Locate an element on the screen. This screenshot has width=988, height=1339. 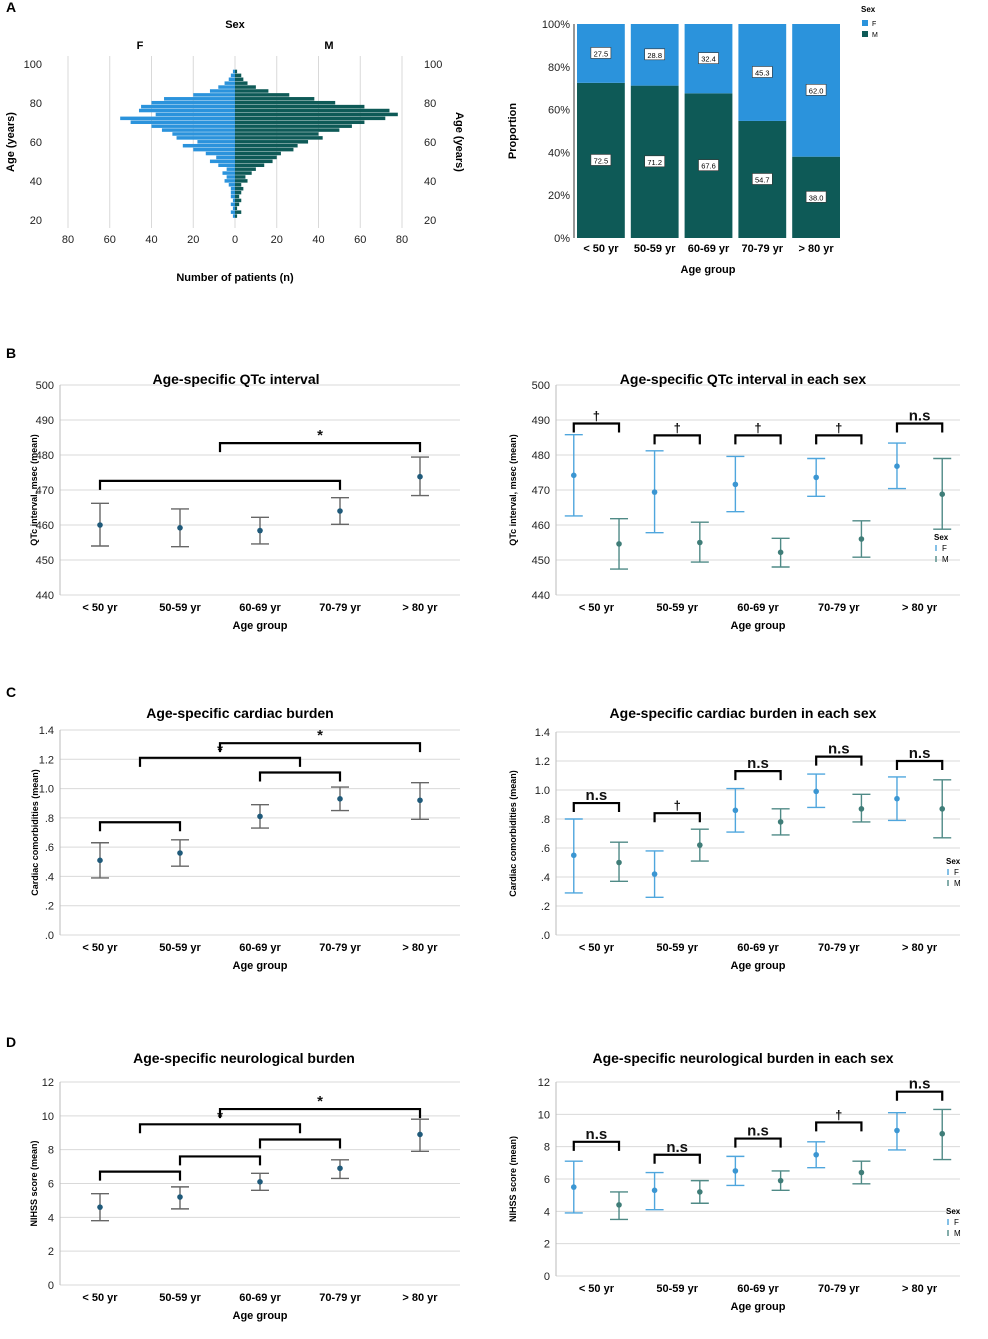
data-label-male: 67.6 is located at coordinates (708, 166).